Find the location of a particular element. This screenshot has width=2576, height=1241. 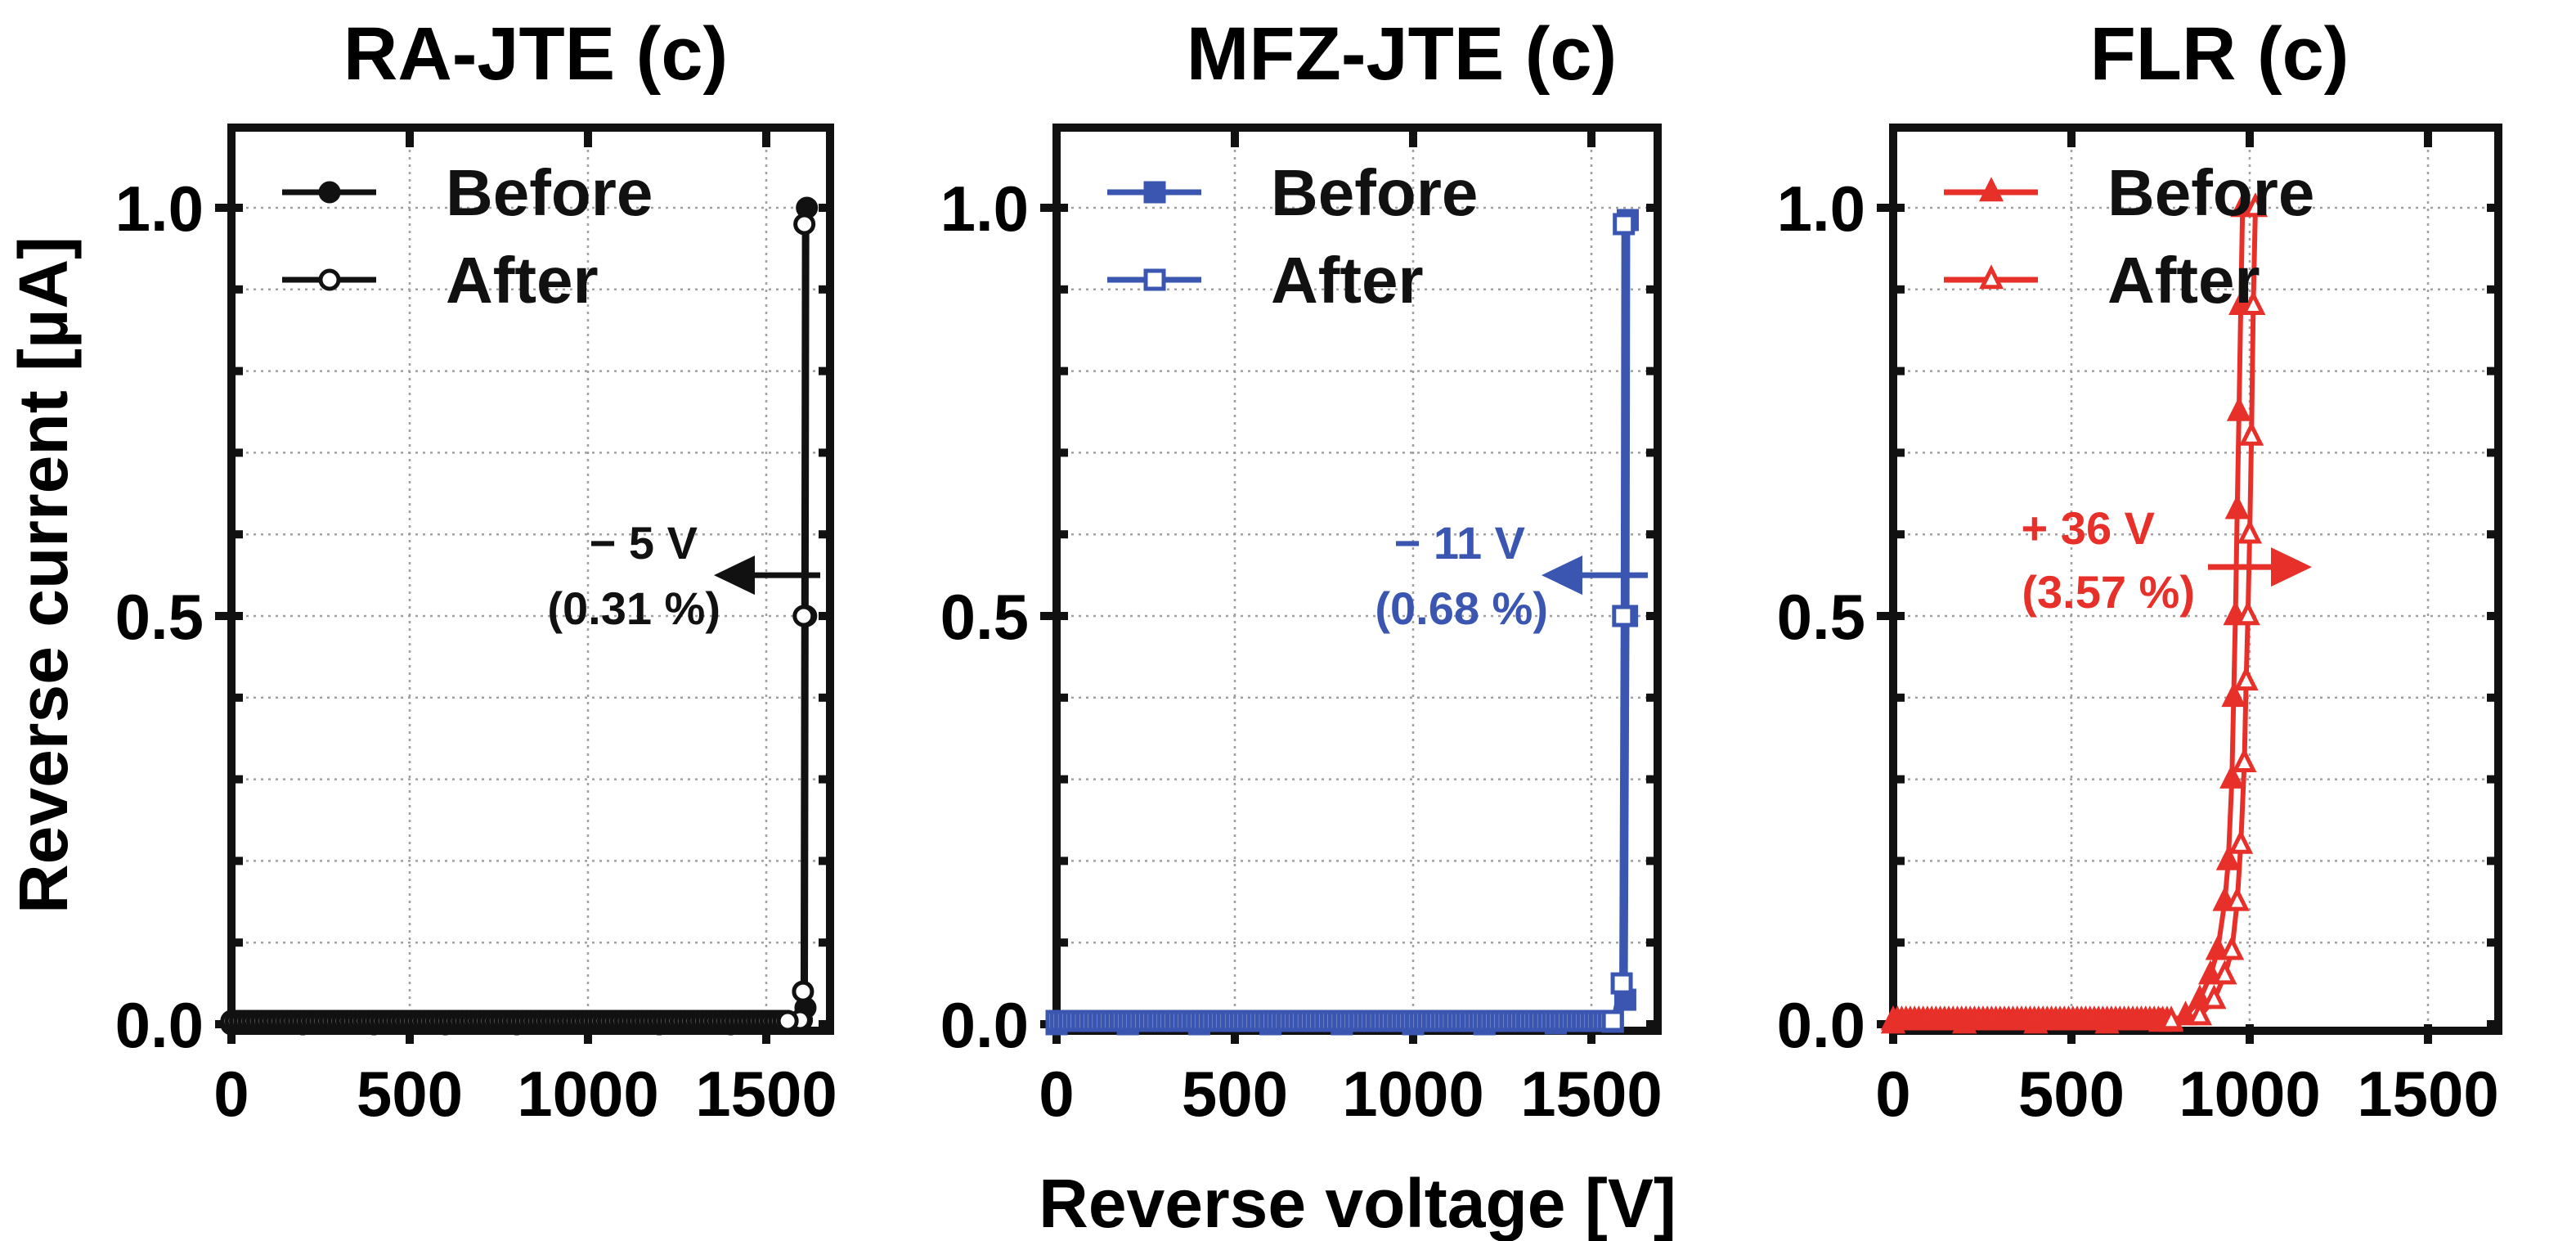

panel-title: MFZ-JTE (c) is located at coordinates (1402, 54).